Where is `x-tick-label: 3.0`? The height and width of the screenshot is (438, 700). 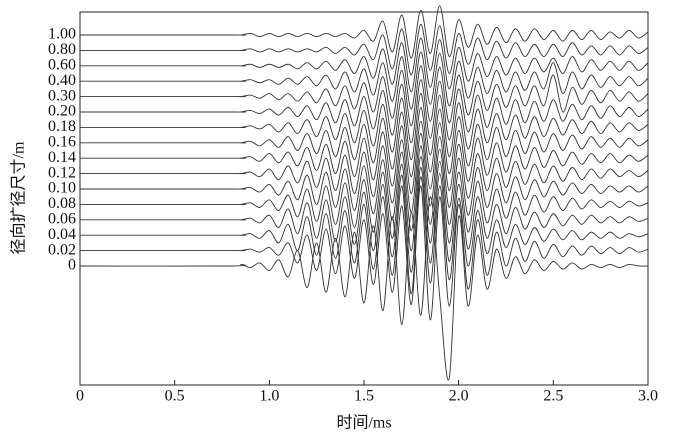 x-tick-label: 3.0 is located at coordinates (648, 396).